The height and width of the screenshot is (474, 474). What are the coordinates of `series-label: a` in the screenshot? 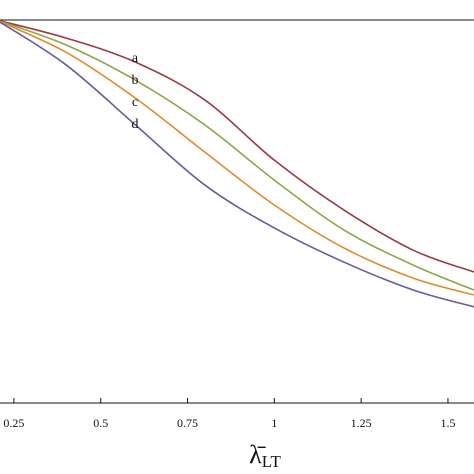 It's located at (135, 58).